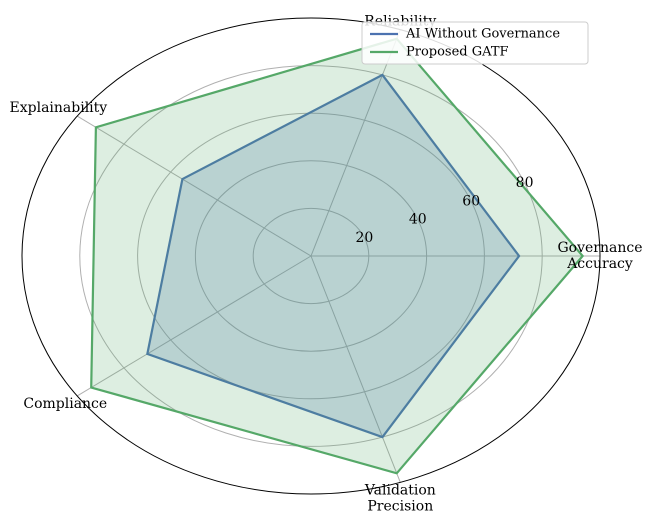 This screenshot has width=670, height=516. What do you see at coordinates (457, 52) in the screenshot?
I see `legend-label: Proposed GATF` at bounding box center [457, 52].